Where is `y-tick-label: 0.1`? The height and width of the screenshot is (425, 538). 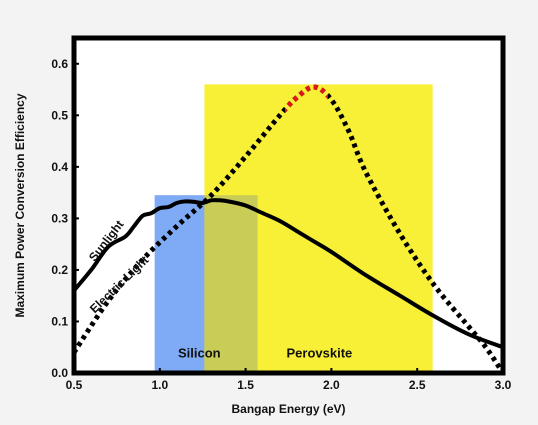 y-tick-label: 0.1 is located at coordinates (59, 321).